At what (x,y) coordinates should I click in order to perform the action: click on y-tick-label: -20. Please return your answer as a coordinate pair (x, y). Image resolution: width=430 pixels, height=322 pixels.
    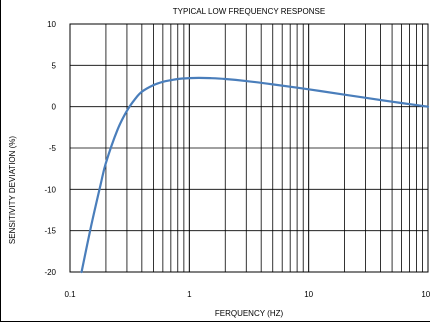
    Looking at the image, I should click on (50, 272).